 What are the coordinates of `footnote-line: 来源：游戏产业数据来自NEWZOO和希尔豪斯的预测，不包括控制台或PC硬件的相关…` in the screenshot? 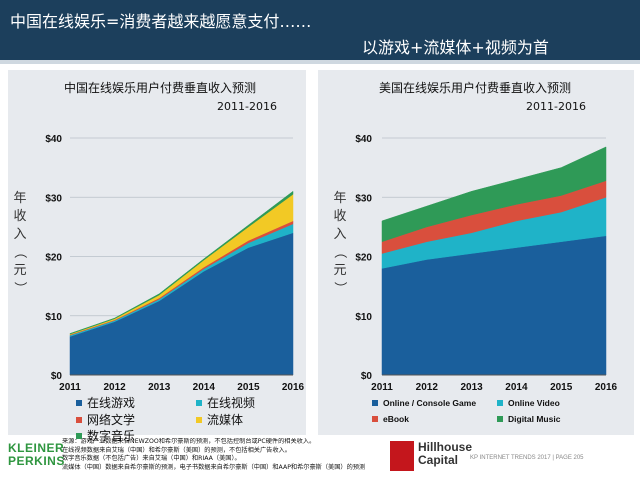 It's located at (189, 441).